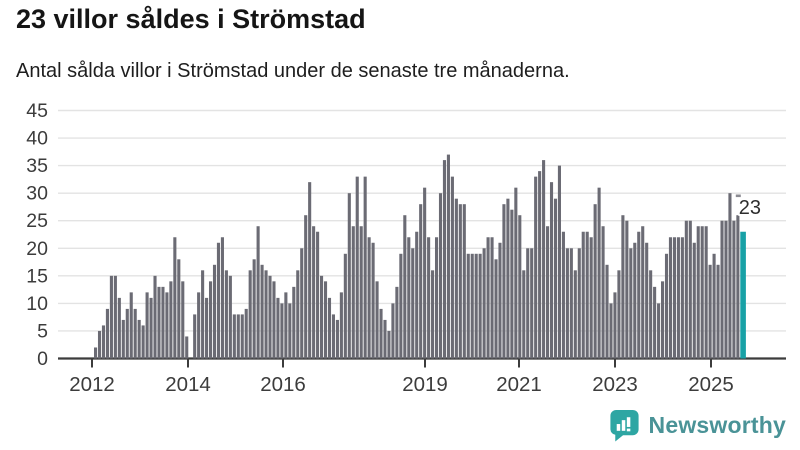  I want to click on y-tick-label: 25, so click(37, 221).